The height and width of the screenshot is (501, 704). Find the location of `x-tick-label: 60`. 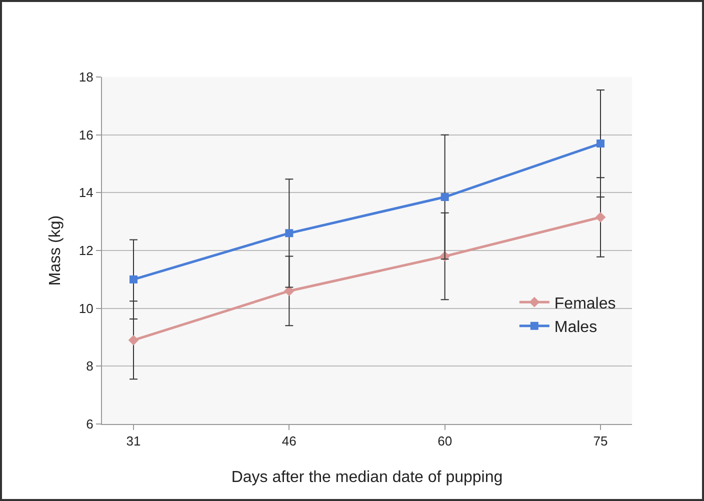

x-tick-label: 60 is located at coordinates (445, 441).